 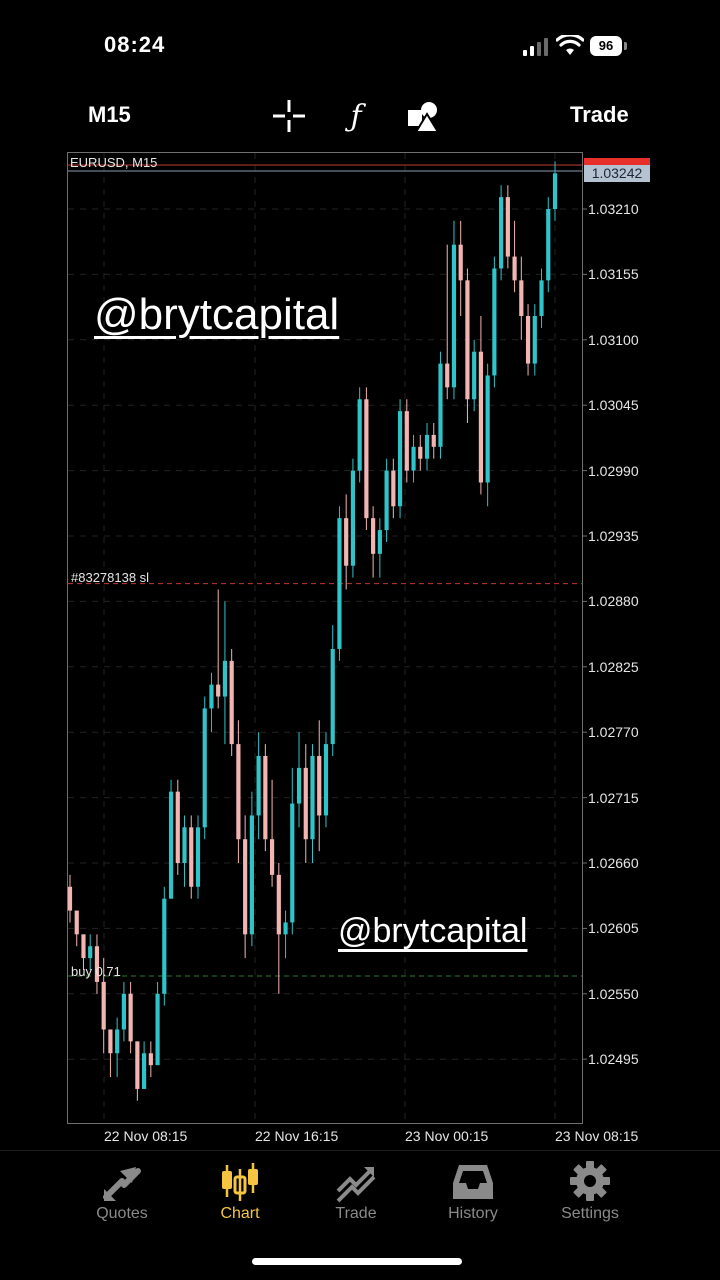 I want to click on y-tick-label: 1.03045, so click(x=613, y=405).